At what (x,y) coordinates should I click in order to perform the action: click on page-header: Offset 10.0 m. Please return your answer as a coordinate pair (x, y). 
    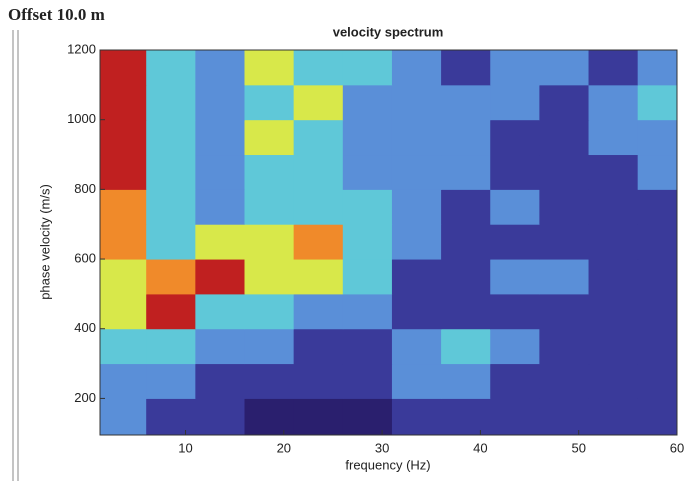
    Looking at the image, I should click on (56, 14).